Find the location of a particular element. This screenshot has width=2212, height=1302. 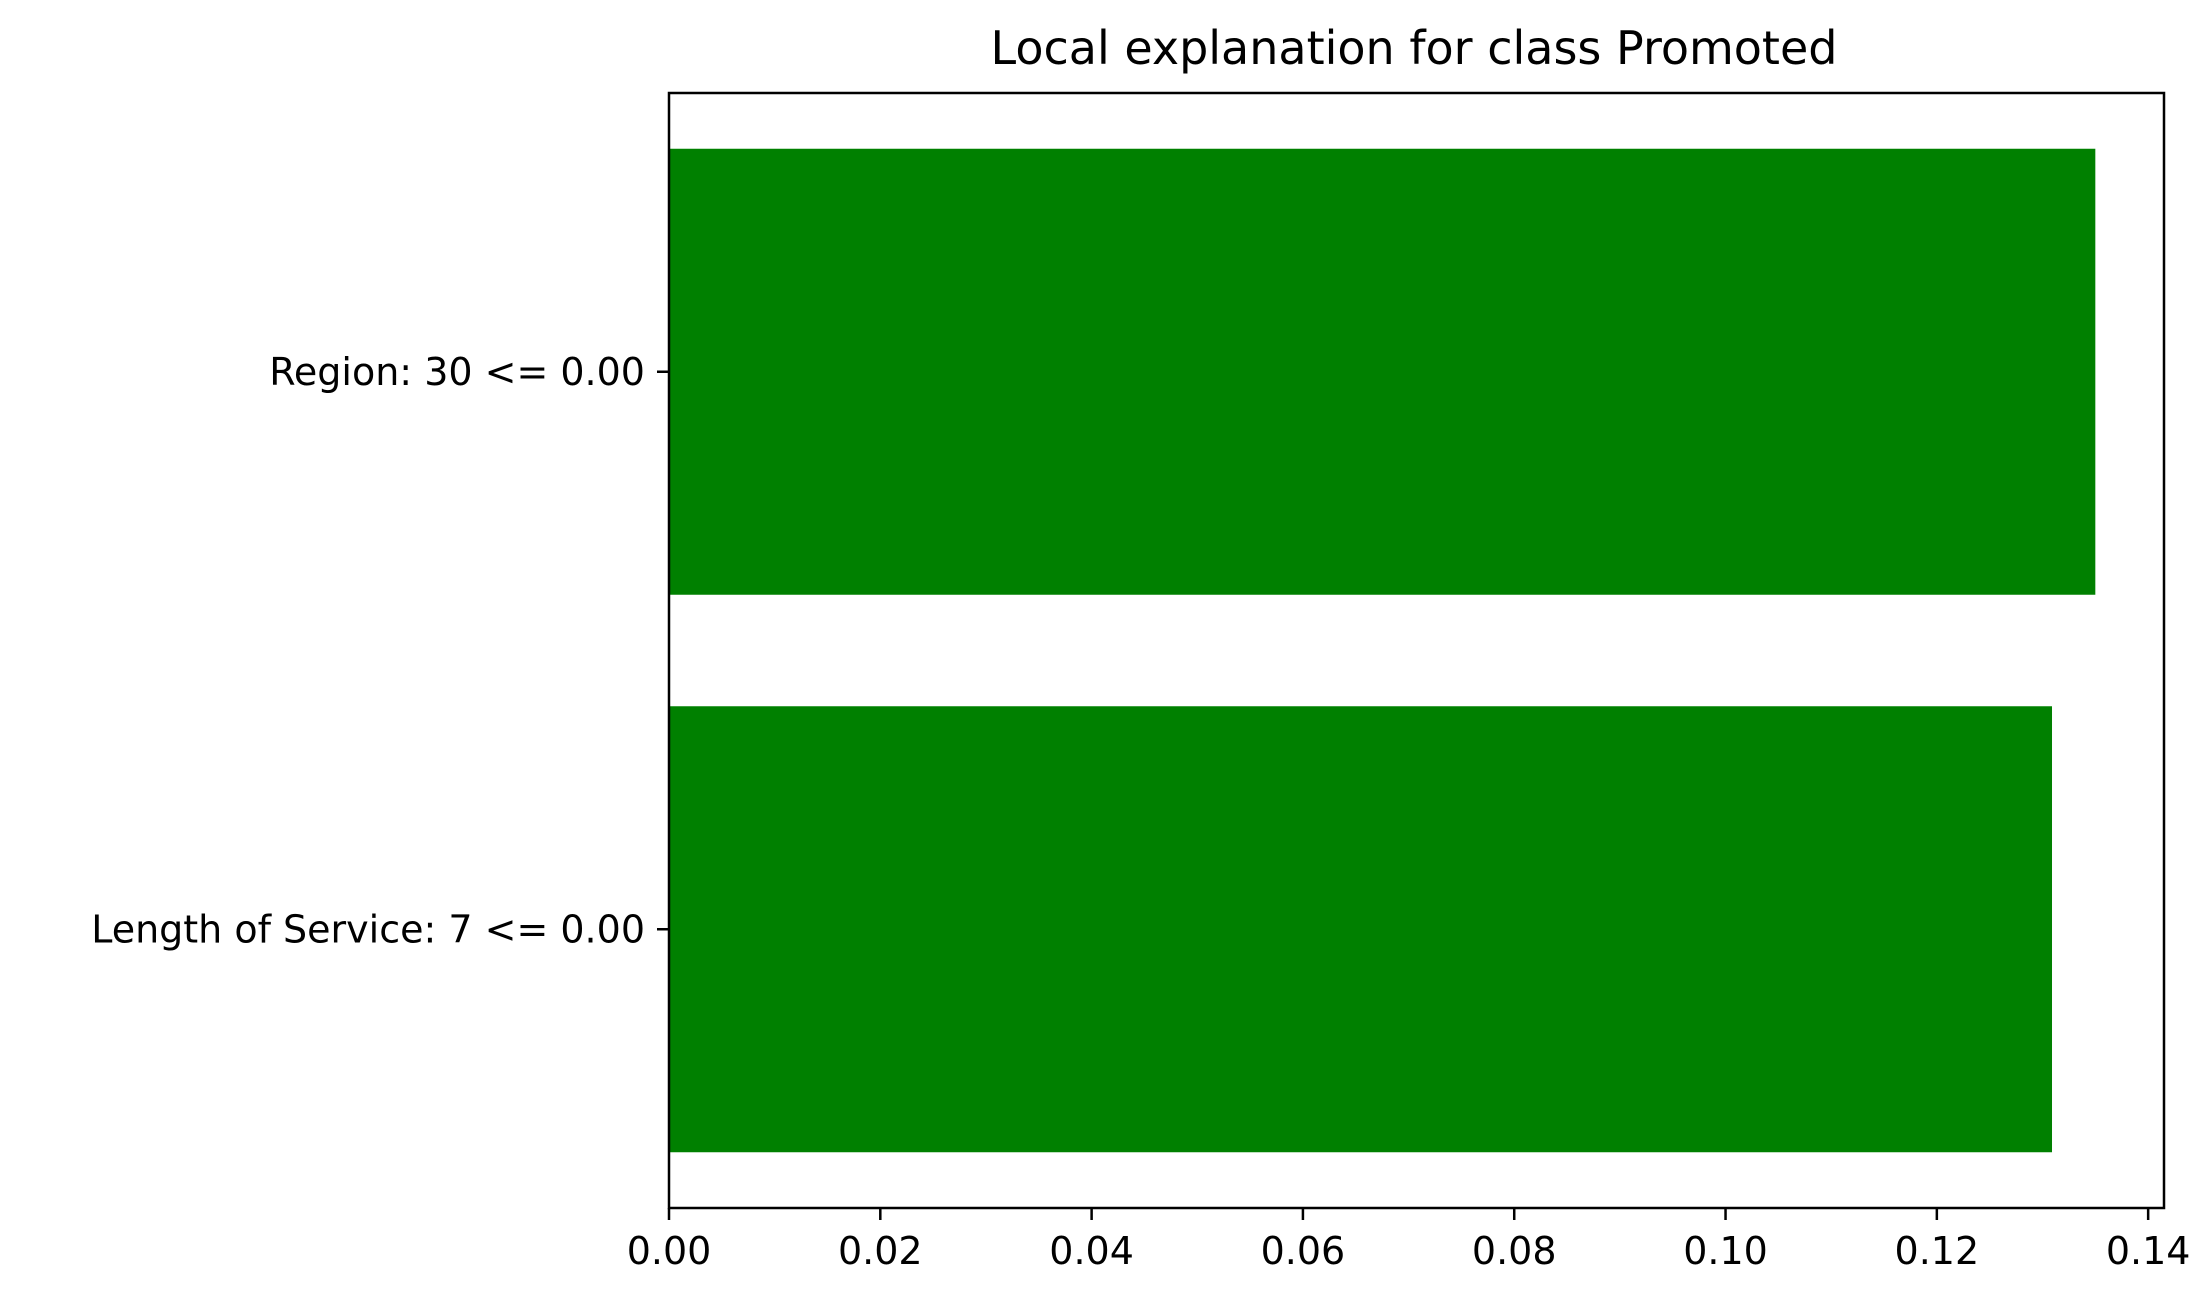

x-tick-label: 0.02 is located at coordinates (880, 1251).